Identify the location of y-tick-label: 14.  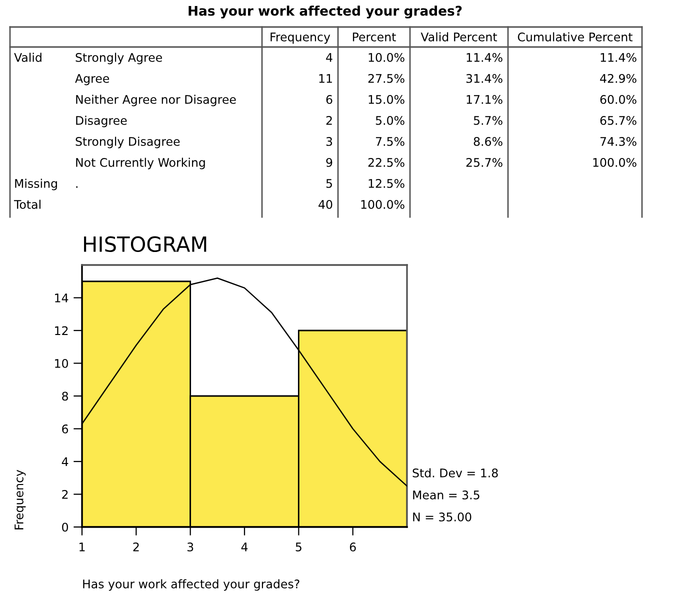
(61, 298).